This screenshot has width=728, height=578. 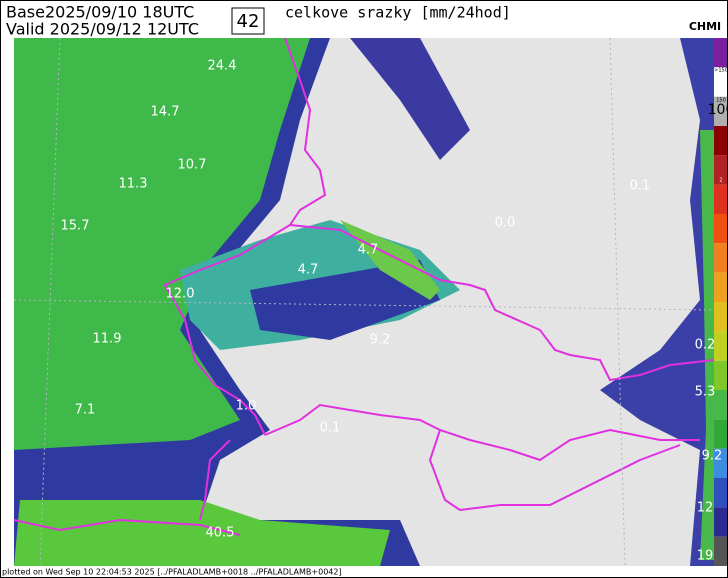 I want to click on logo: CHMI, so click(x=705, y=26).